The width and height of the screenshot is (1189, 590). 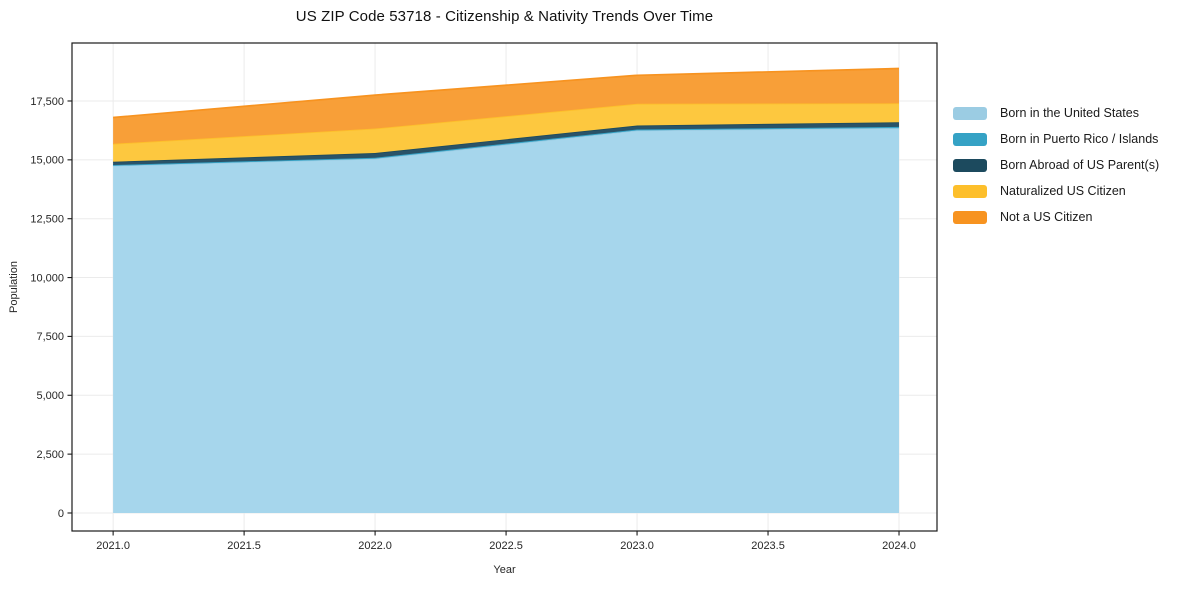 What do you see at coordinates (47, 161) in the screenshot?
I see `y-tick-label: 15,000` at bounding box center [47, 161].